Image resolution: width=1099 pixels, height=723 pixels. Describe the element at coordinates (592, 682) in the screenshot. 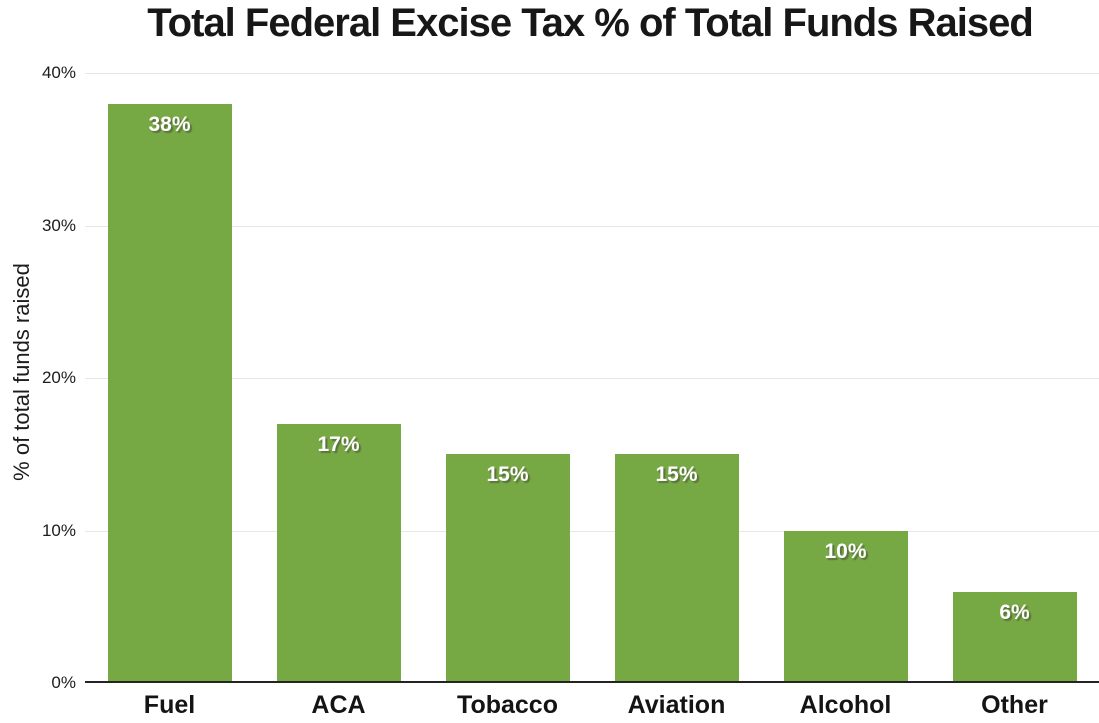

I see `x-axis-line` at that location.